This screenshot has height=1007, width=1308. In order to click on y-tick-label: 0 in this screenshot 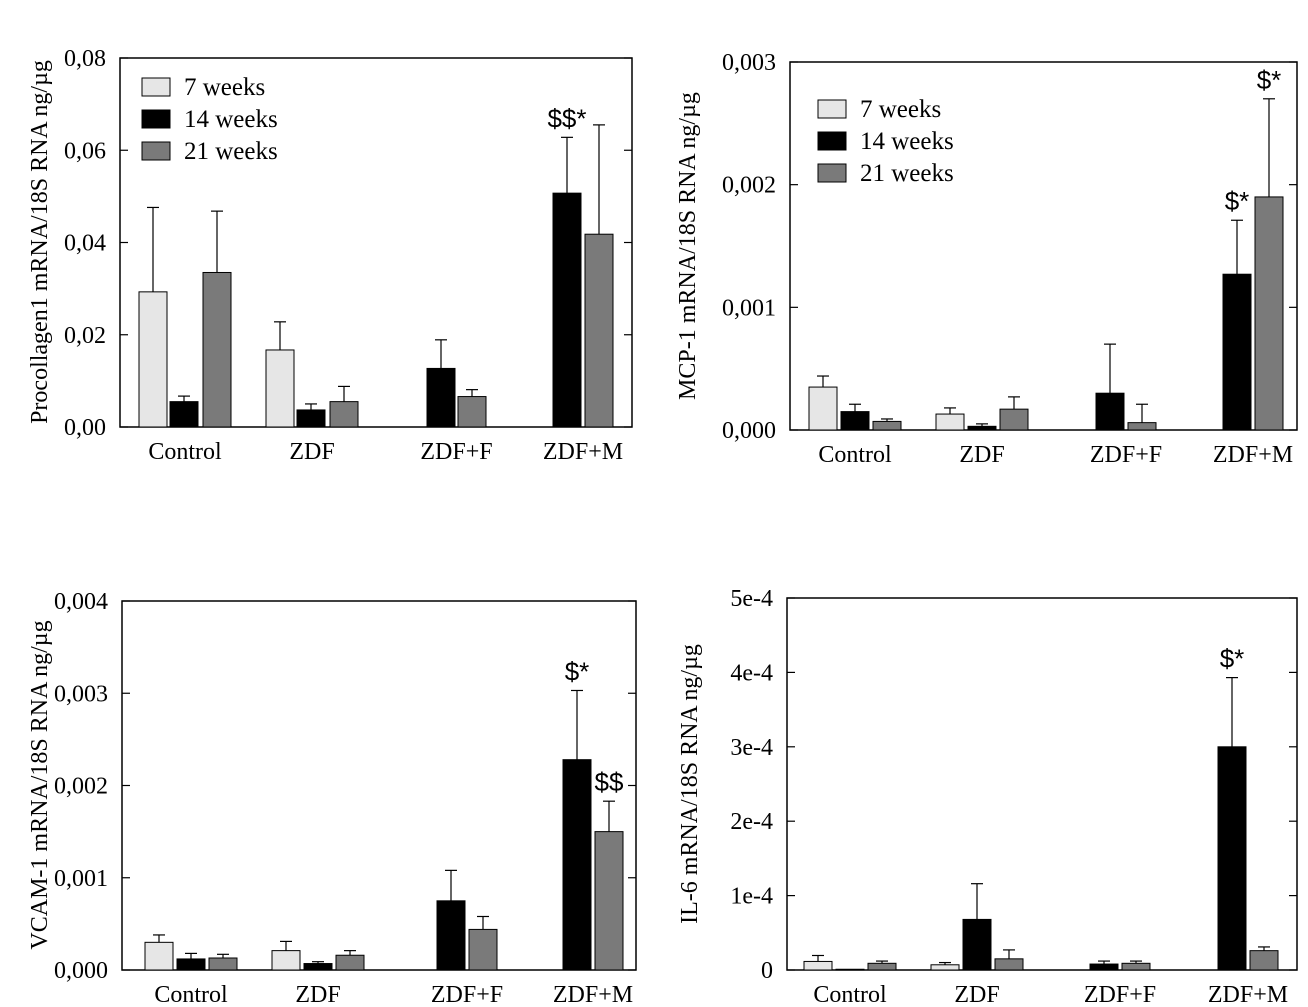, I will do `click(767, 971)`.